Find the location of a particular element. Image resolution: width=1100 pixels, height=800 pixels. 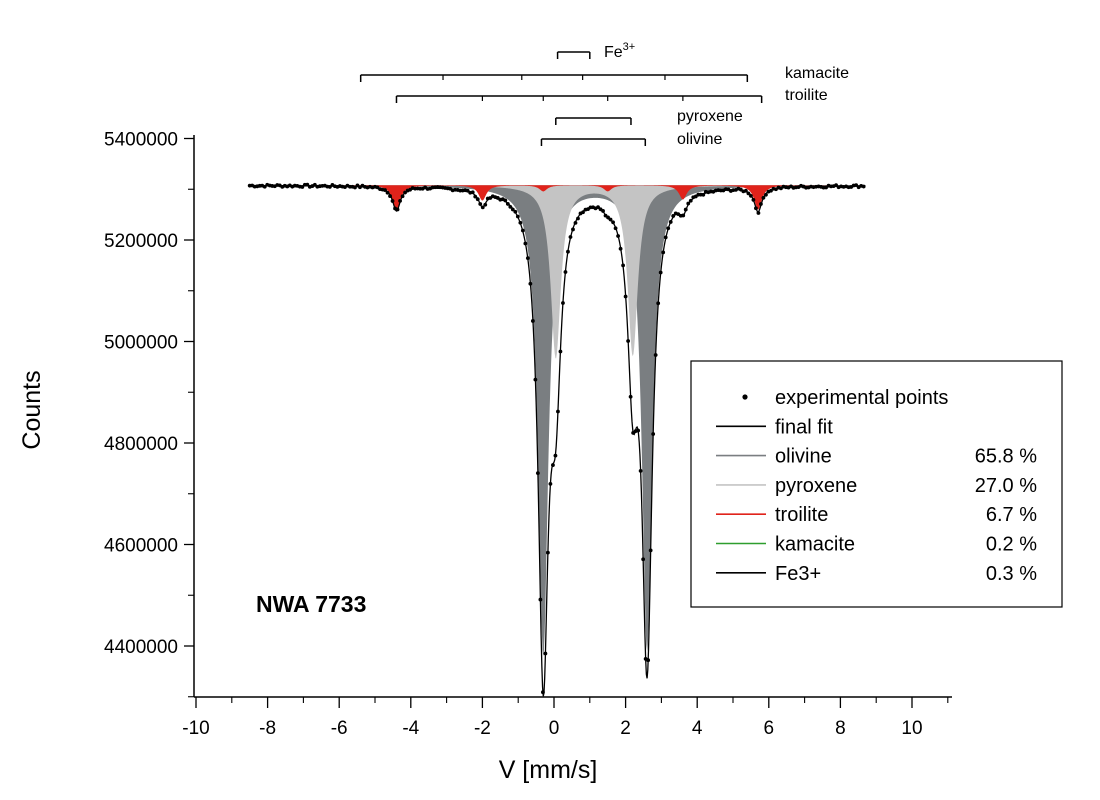

legend-label: Fe3+ is located at coordinates (798, 574).